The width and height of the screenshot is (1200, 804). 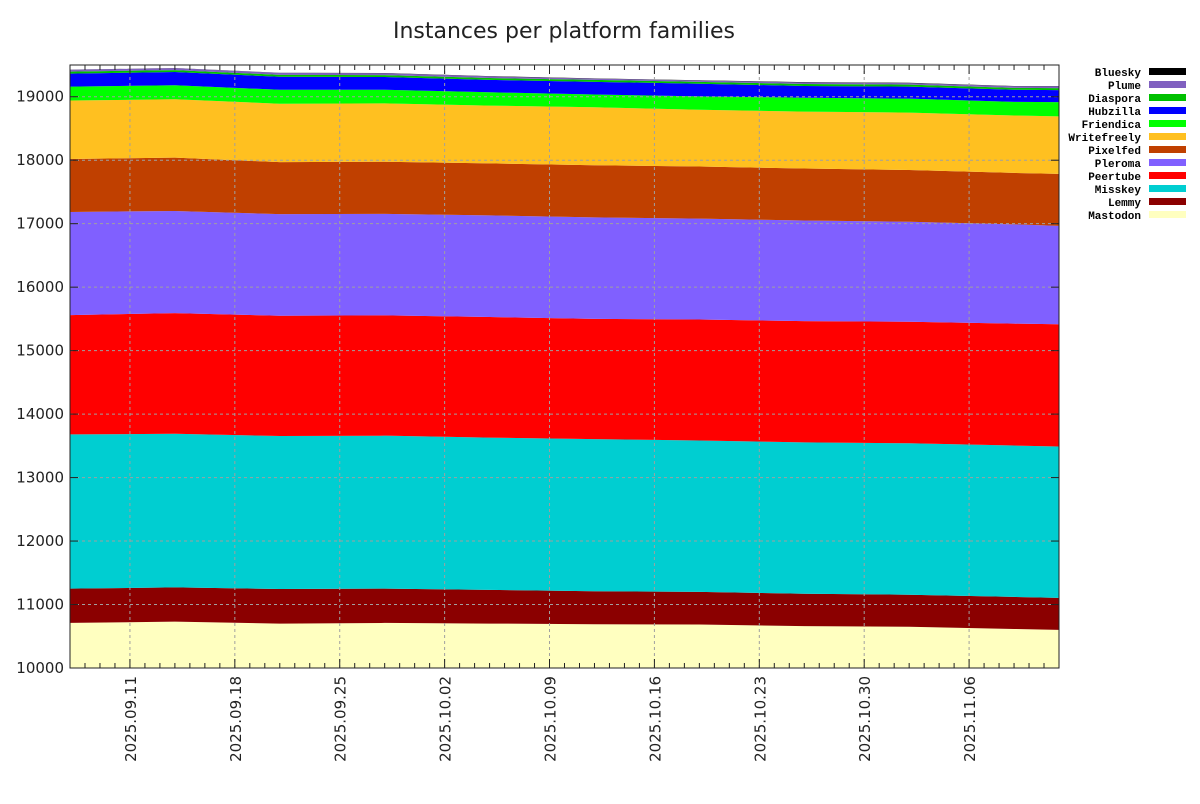 What do you see at coordinates (40, 97) in the screenshot?
I see `y-tick-label: 19000` at bounding box center [40, 97].